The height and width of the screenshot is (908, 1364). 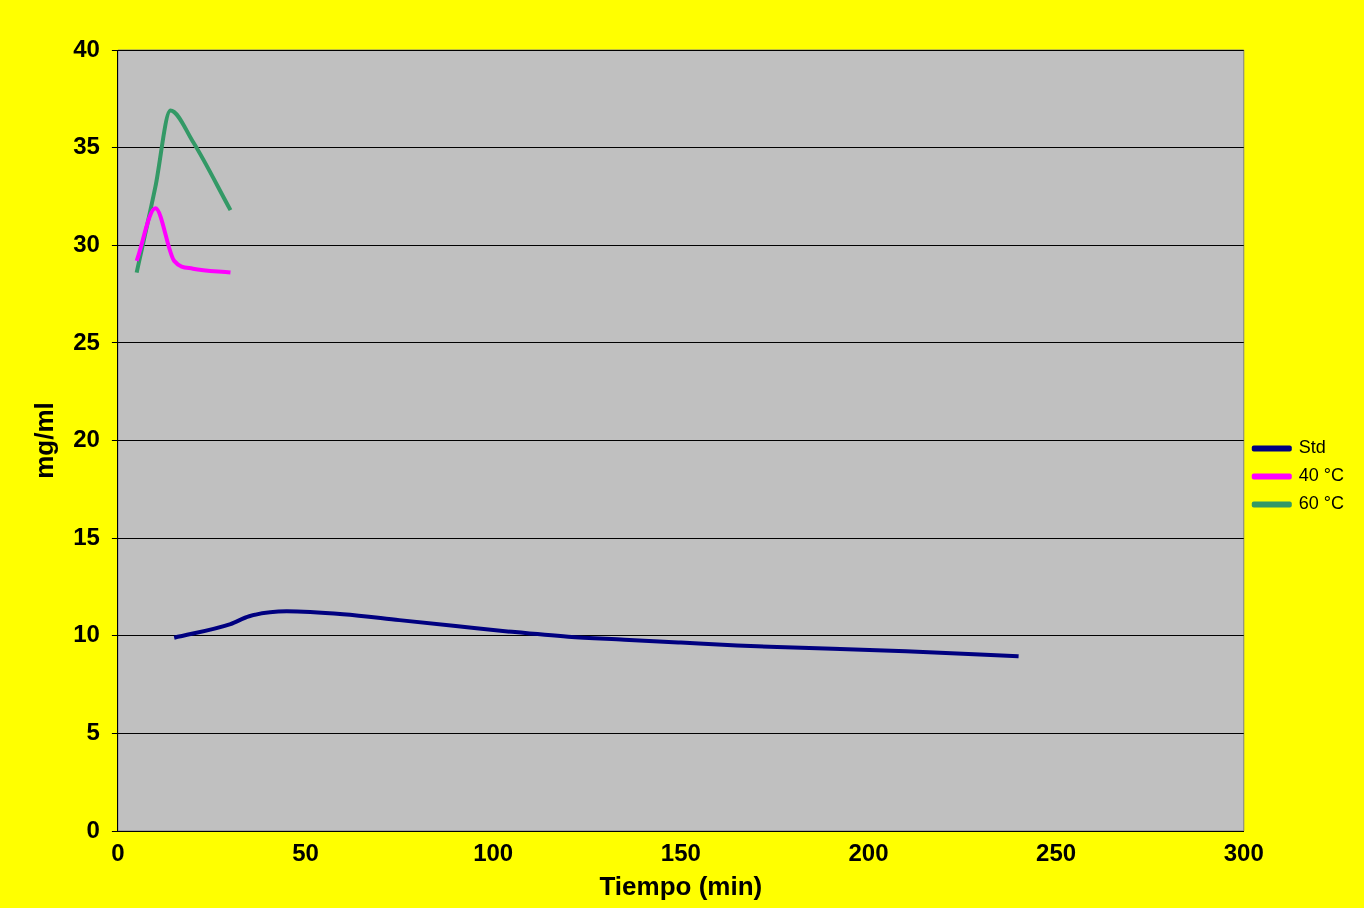 I want to click on legend-label: 60 °C, so click(x=1321, y=503).